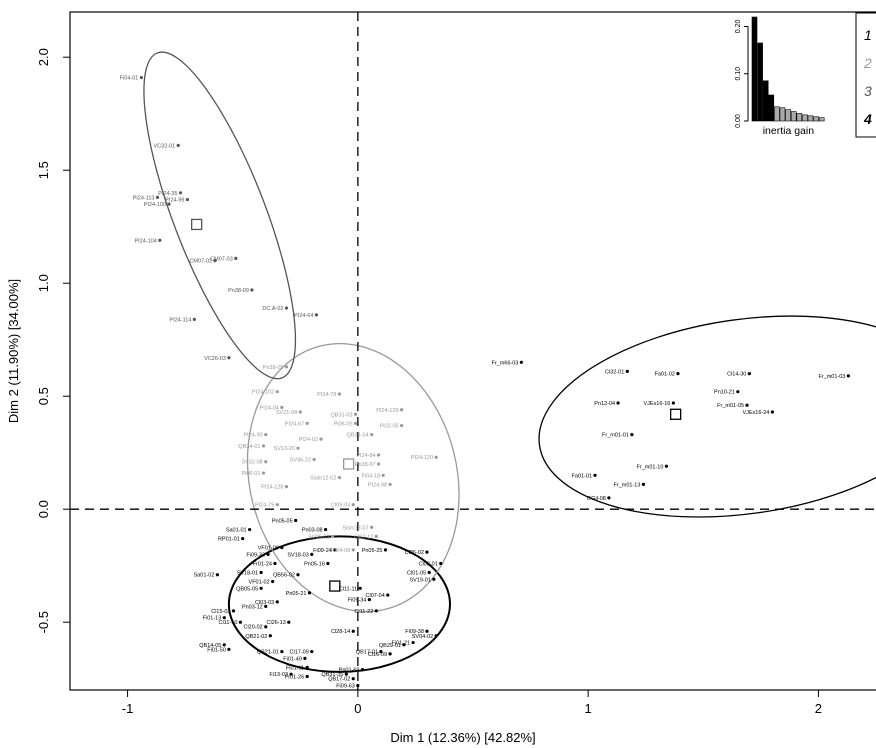 This screenshot has height=748, width=876. Describe the element at coordinates (272, 488) in the screenshot. I see `point-label: PI24-128` at that location.